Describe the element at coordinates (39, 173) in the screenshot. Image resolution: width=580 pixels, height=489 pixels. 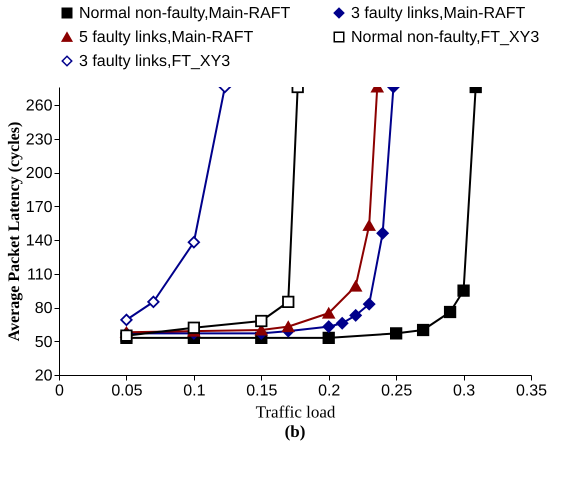
I see `y-tick-label: 200` at that location.